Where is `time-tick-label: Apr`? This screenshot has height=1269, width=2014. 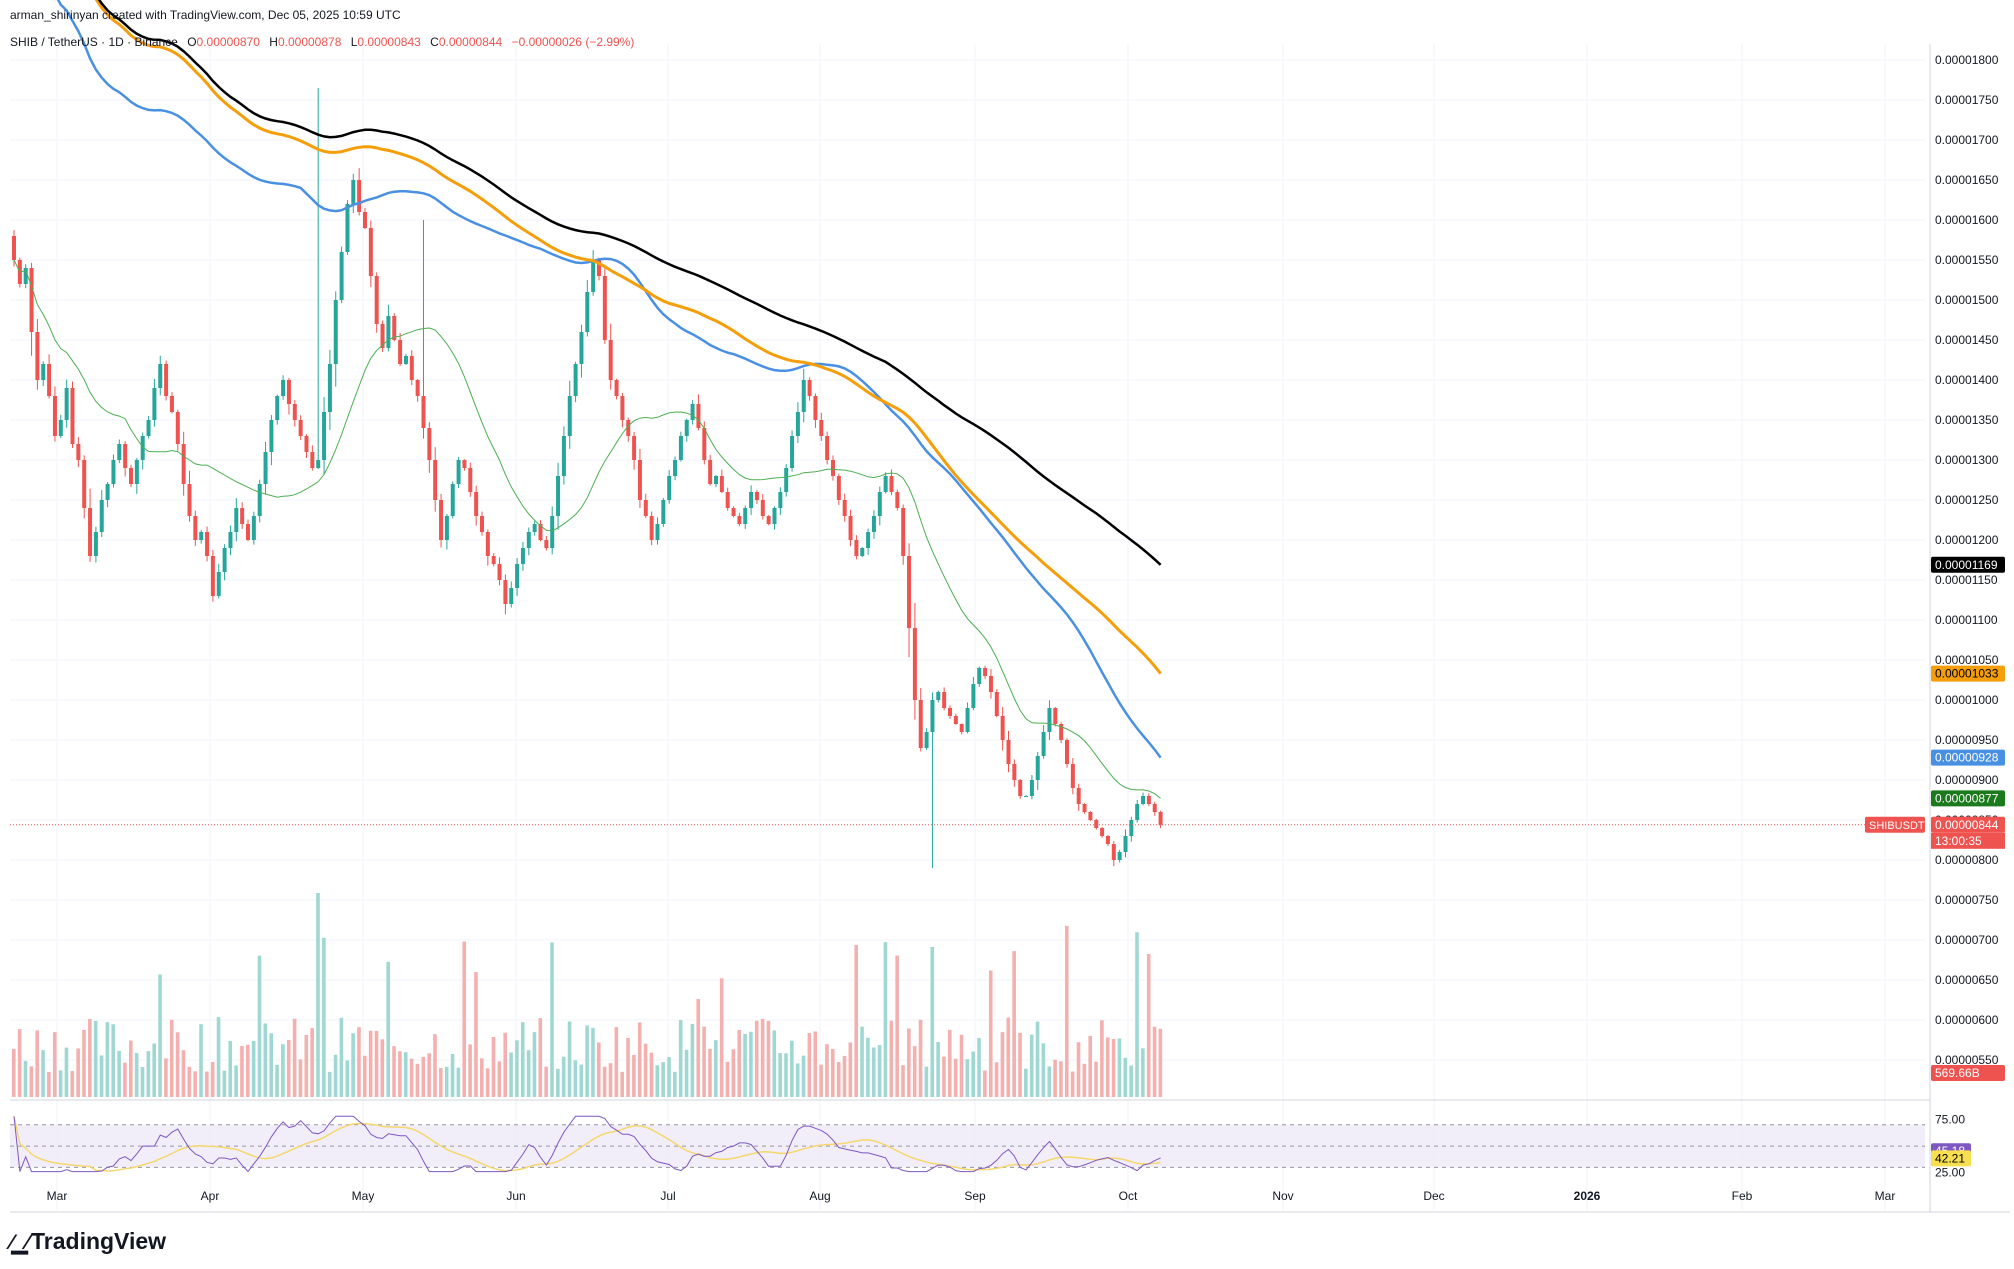
time-tick-label: Apr is located at coordinates (210, 1196).